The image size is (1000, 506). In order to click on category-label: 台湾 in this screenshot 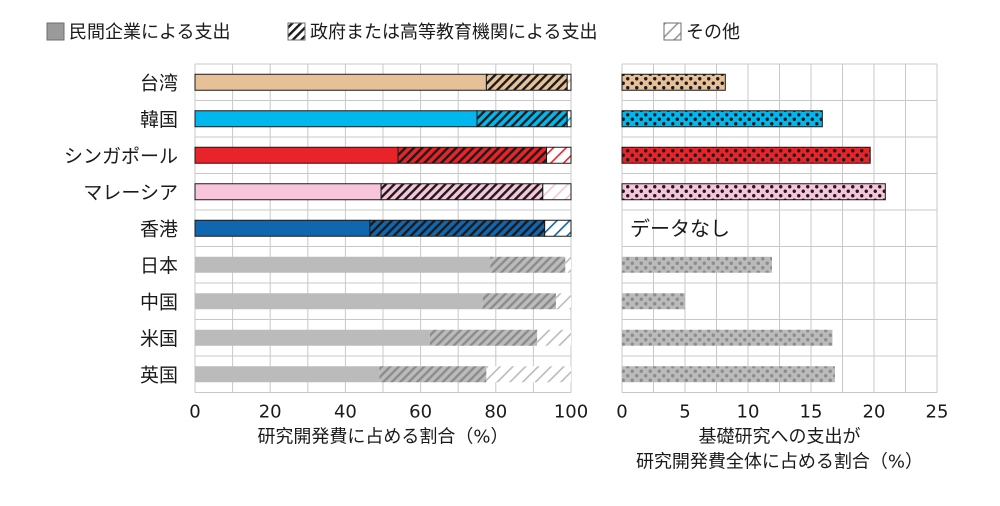, I will do `click(159, 83)`.